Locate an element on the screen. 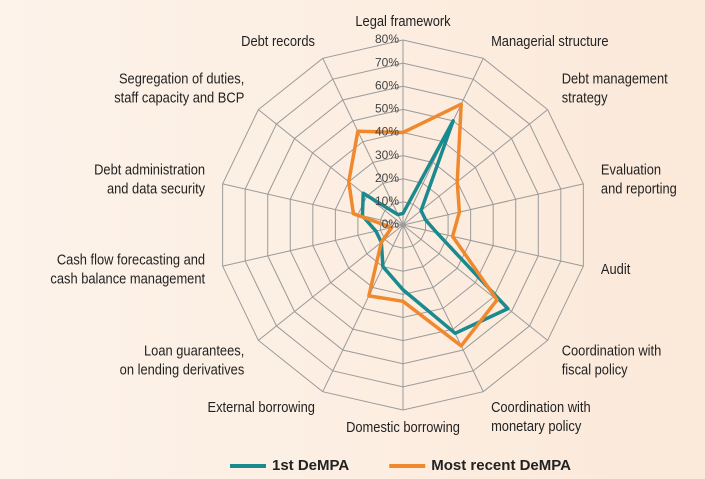  tick-label: 30% is located at coordinates (387, 155).